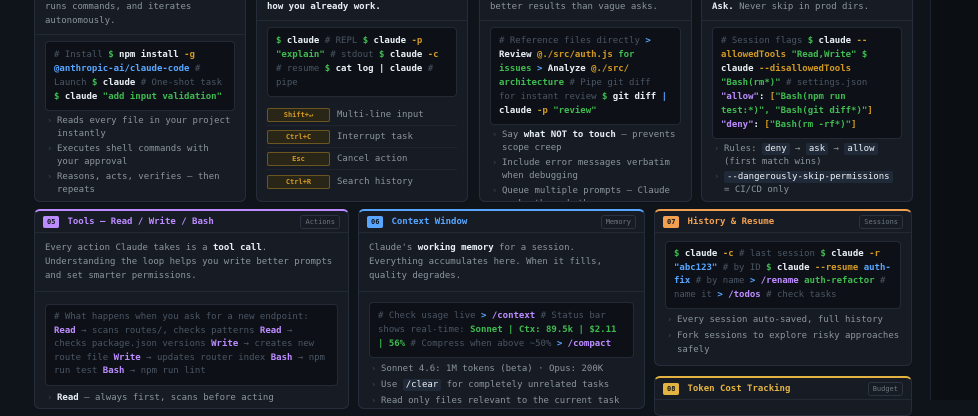 Image resolution: width=978 pixels, height=416 pixels. What do you see at coordinates (740, 149) in the screenshot?
I see `rules-label: Rules:` at bounding box center [740, 149].